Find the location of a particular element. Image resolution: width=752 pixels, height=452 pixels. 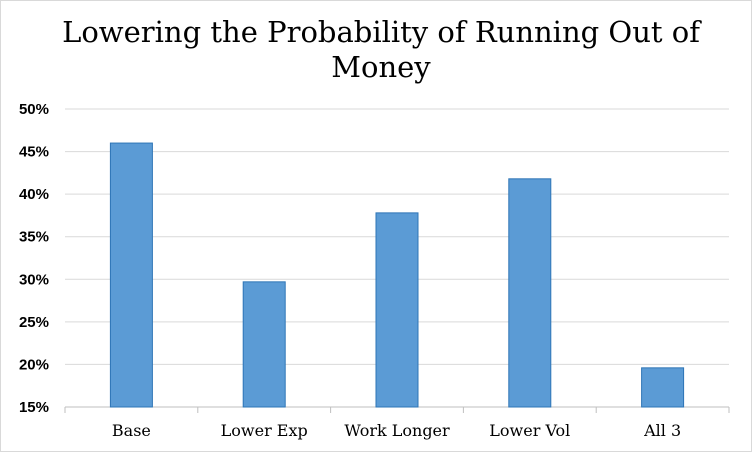

x-tick-label: Work Longer is located at coordinates (397, 430).